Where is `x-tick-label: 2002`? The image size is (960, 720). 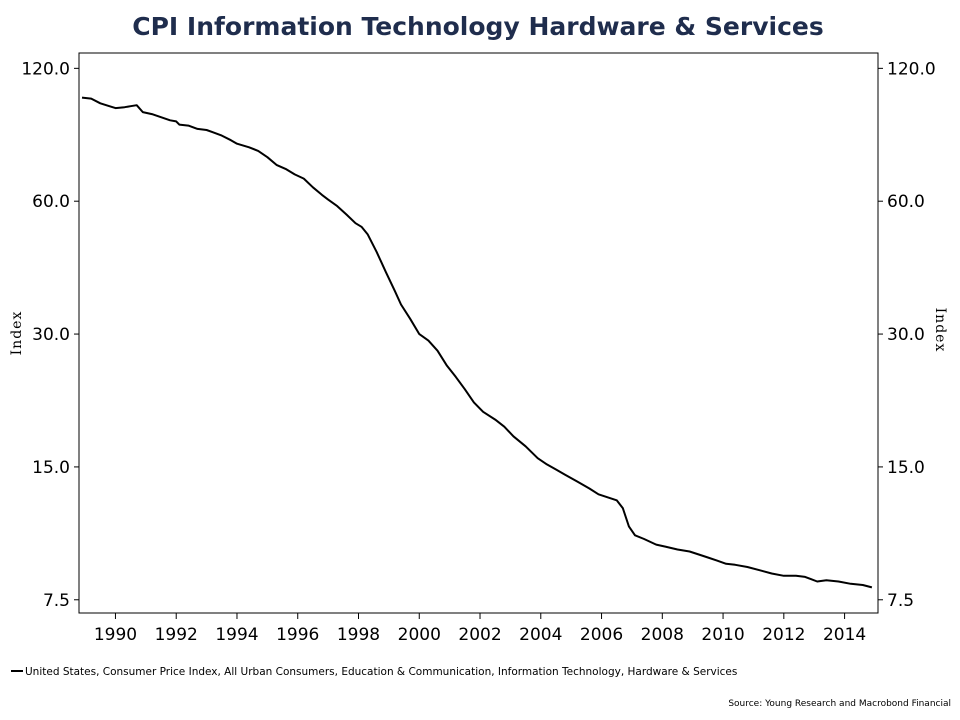
x-tick-label: 2002 is located at coordinates (479, 635).